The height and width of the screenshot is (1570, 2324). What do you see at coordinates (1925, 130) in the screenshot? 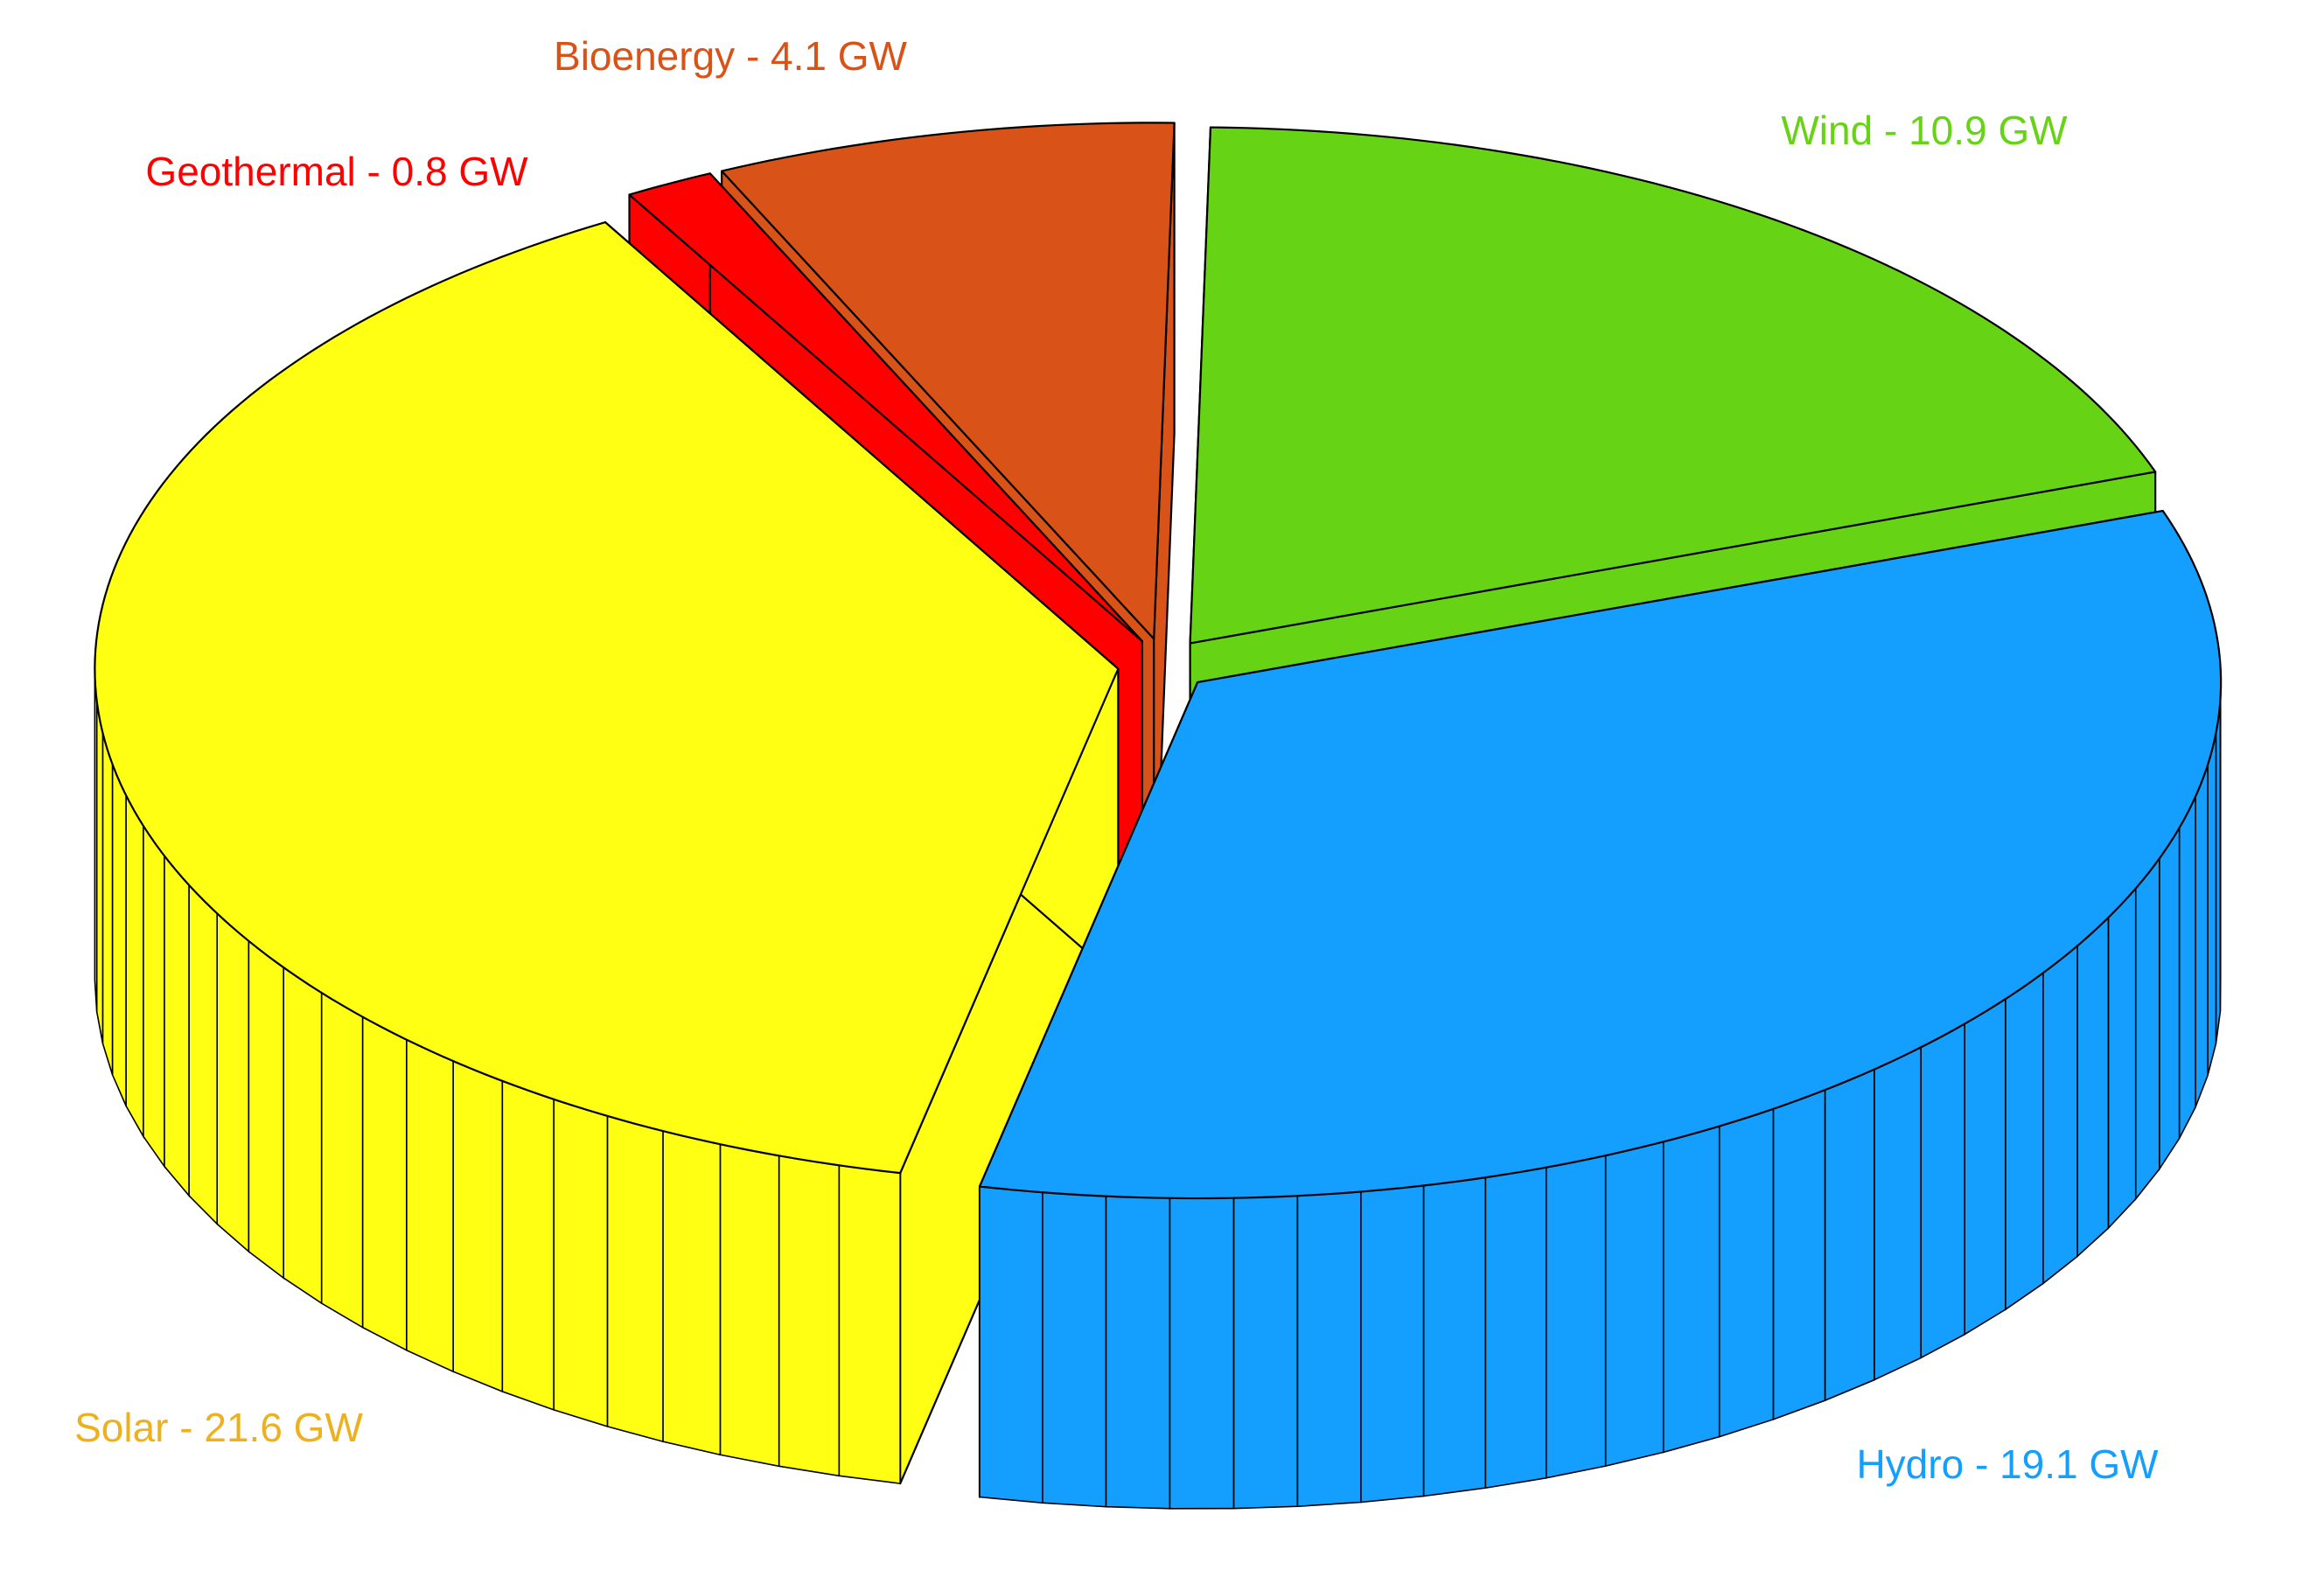
I see `slice-label-wind: Wind - 10.9 GW` at bounding box center [1925, 130].